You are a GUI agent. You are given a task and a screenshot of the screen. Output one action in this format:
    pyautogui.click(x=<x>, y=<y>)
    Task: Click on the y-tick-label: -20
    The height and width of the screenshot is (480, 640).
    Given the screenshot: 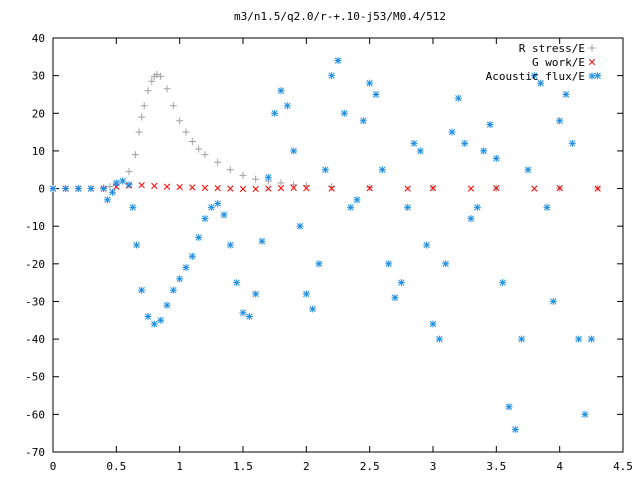 What is the action you would take?
    pyautogui.click(x=35, y=264)
    